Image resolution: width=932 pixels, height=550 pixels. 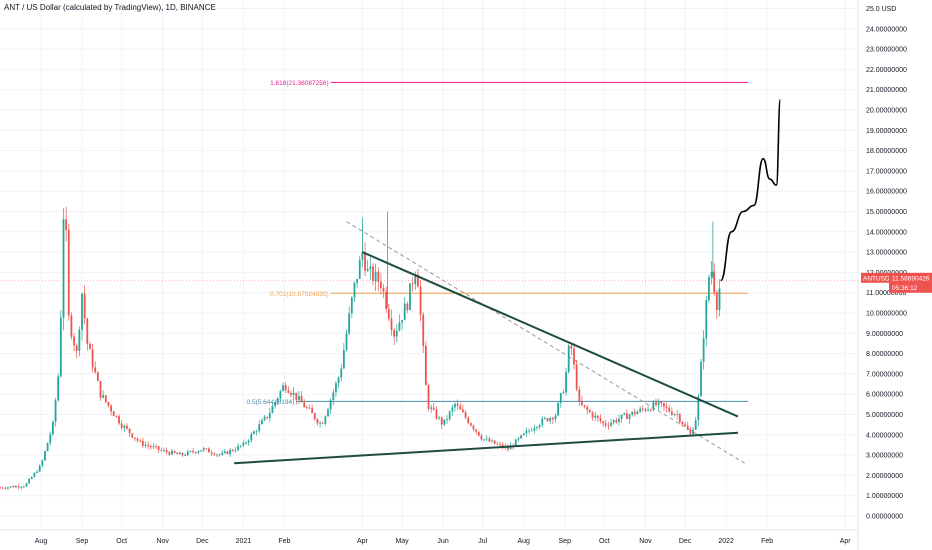 What do you see at coordinates (884, 334) in the screenshot?
I see `price-tick-label: 9.00000000` at bounding box center [884, 334].